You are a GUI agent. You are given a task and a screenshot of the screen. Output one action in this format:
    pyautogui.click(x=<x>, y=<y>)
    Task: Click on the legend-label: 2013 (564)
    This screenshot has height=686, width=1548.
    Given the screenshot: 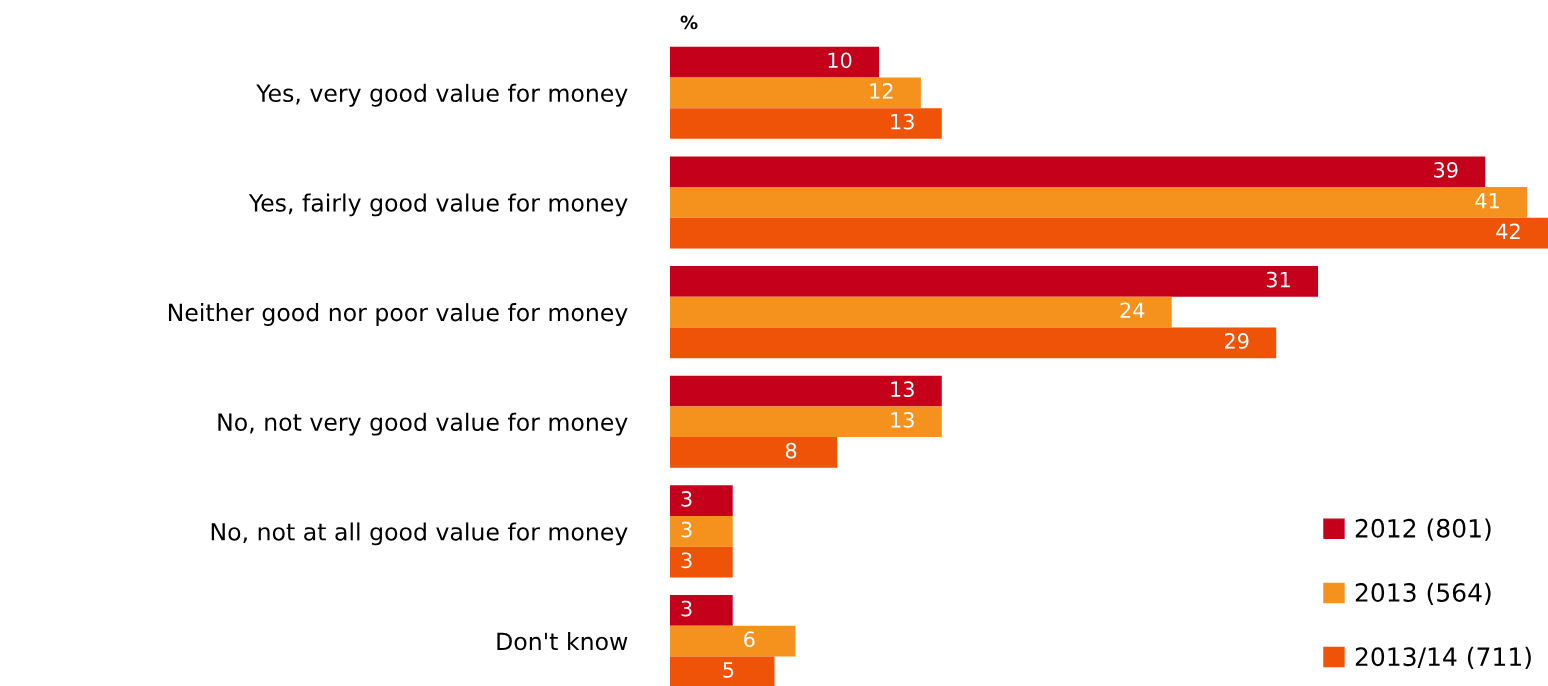 What is the action you would take?
    pyautogui.click(x=1423, y=593)
    